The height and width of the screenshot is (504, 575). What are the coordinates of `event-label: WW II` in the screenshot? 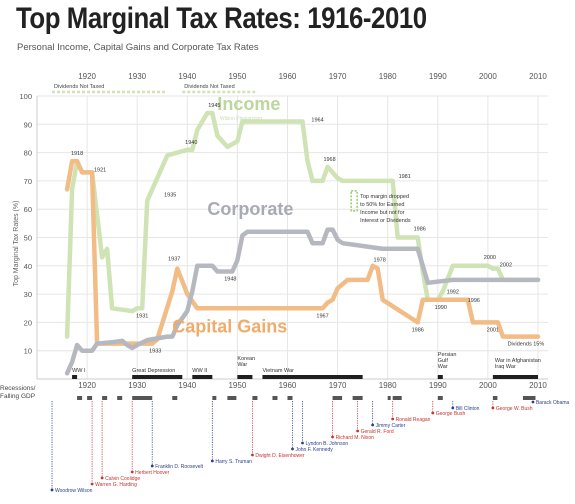 It's located at (199, 371).